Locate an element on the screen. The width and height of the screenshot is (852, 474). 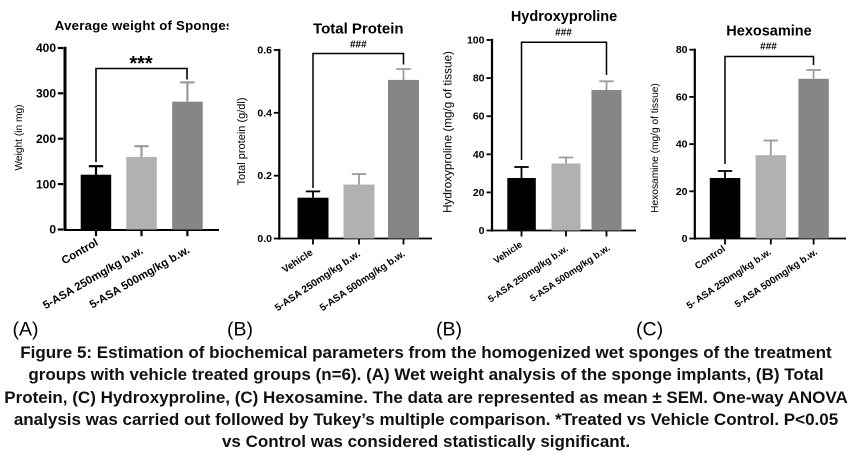
svg-text: 400 is located at coordinates (46, 48).